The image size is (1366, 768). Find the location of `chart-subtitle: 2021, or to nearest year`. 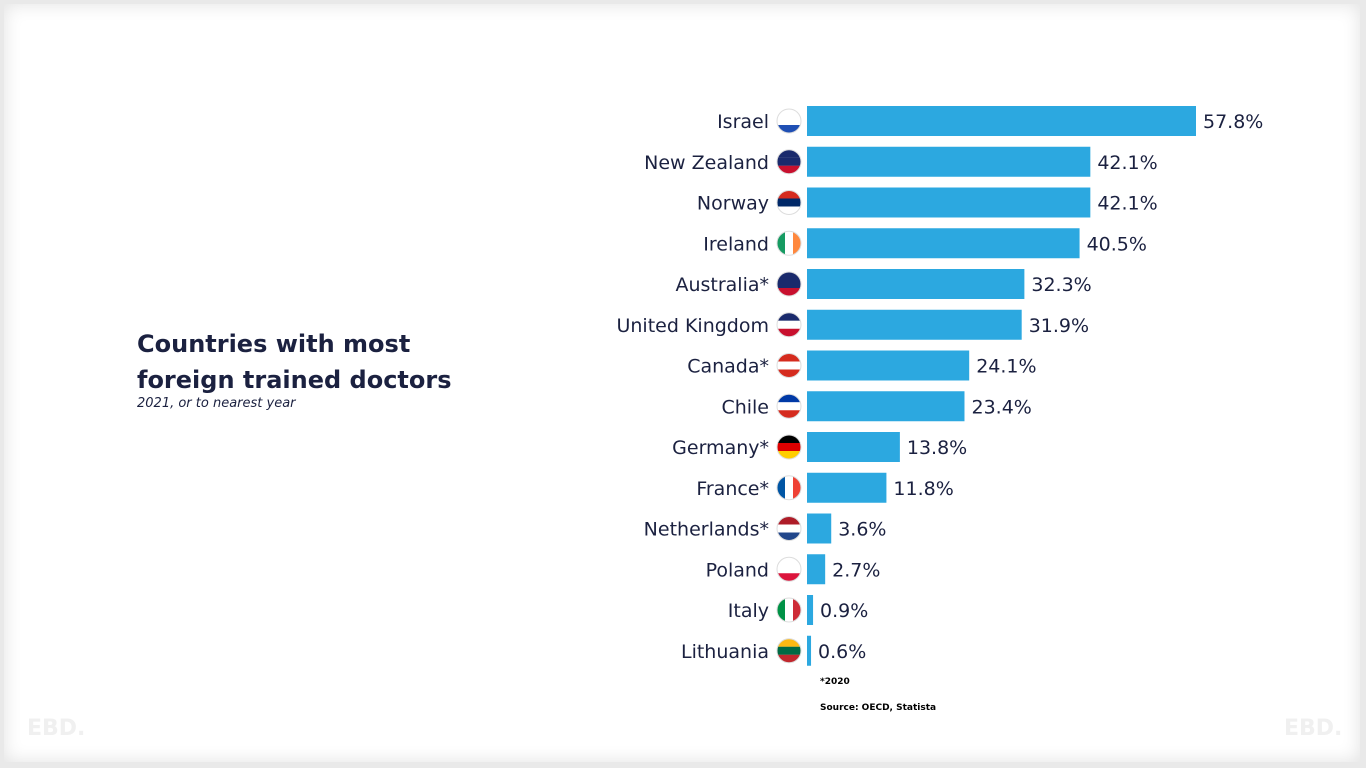

chart-subtitle: 2021, or to nearest year is located at coordinates (216, 403).